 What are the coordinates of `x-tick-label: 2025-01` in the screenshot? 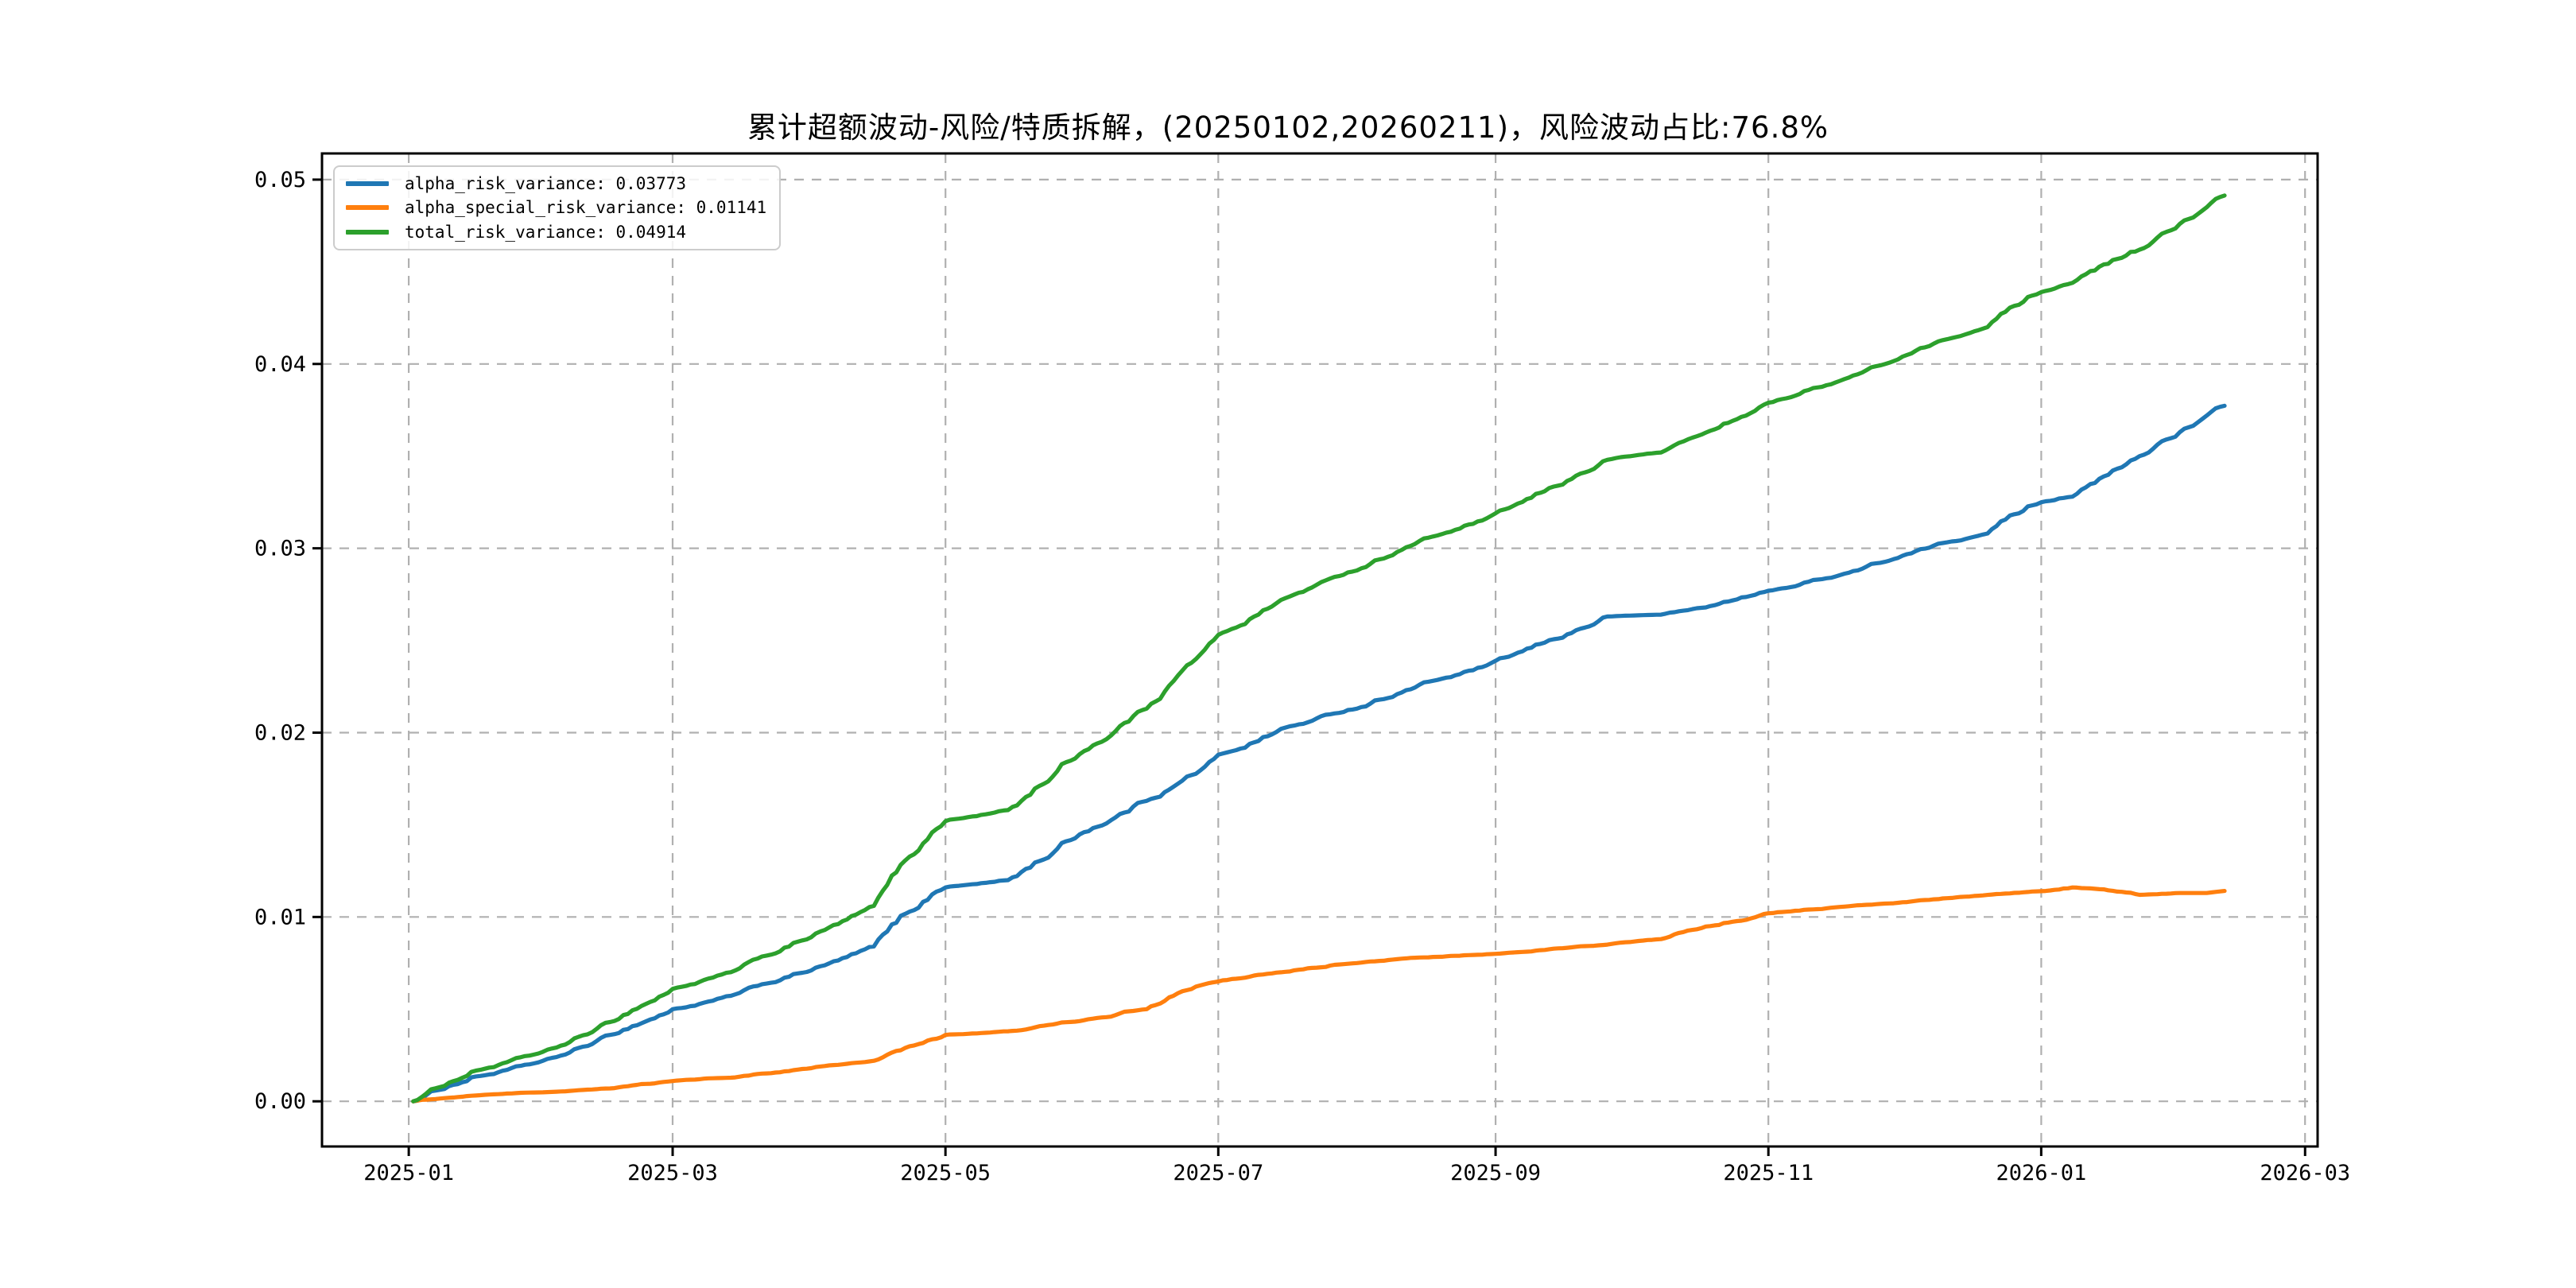 It's located at (408, 1173).